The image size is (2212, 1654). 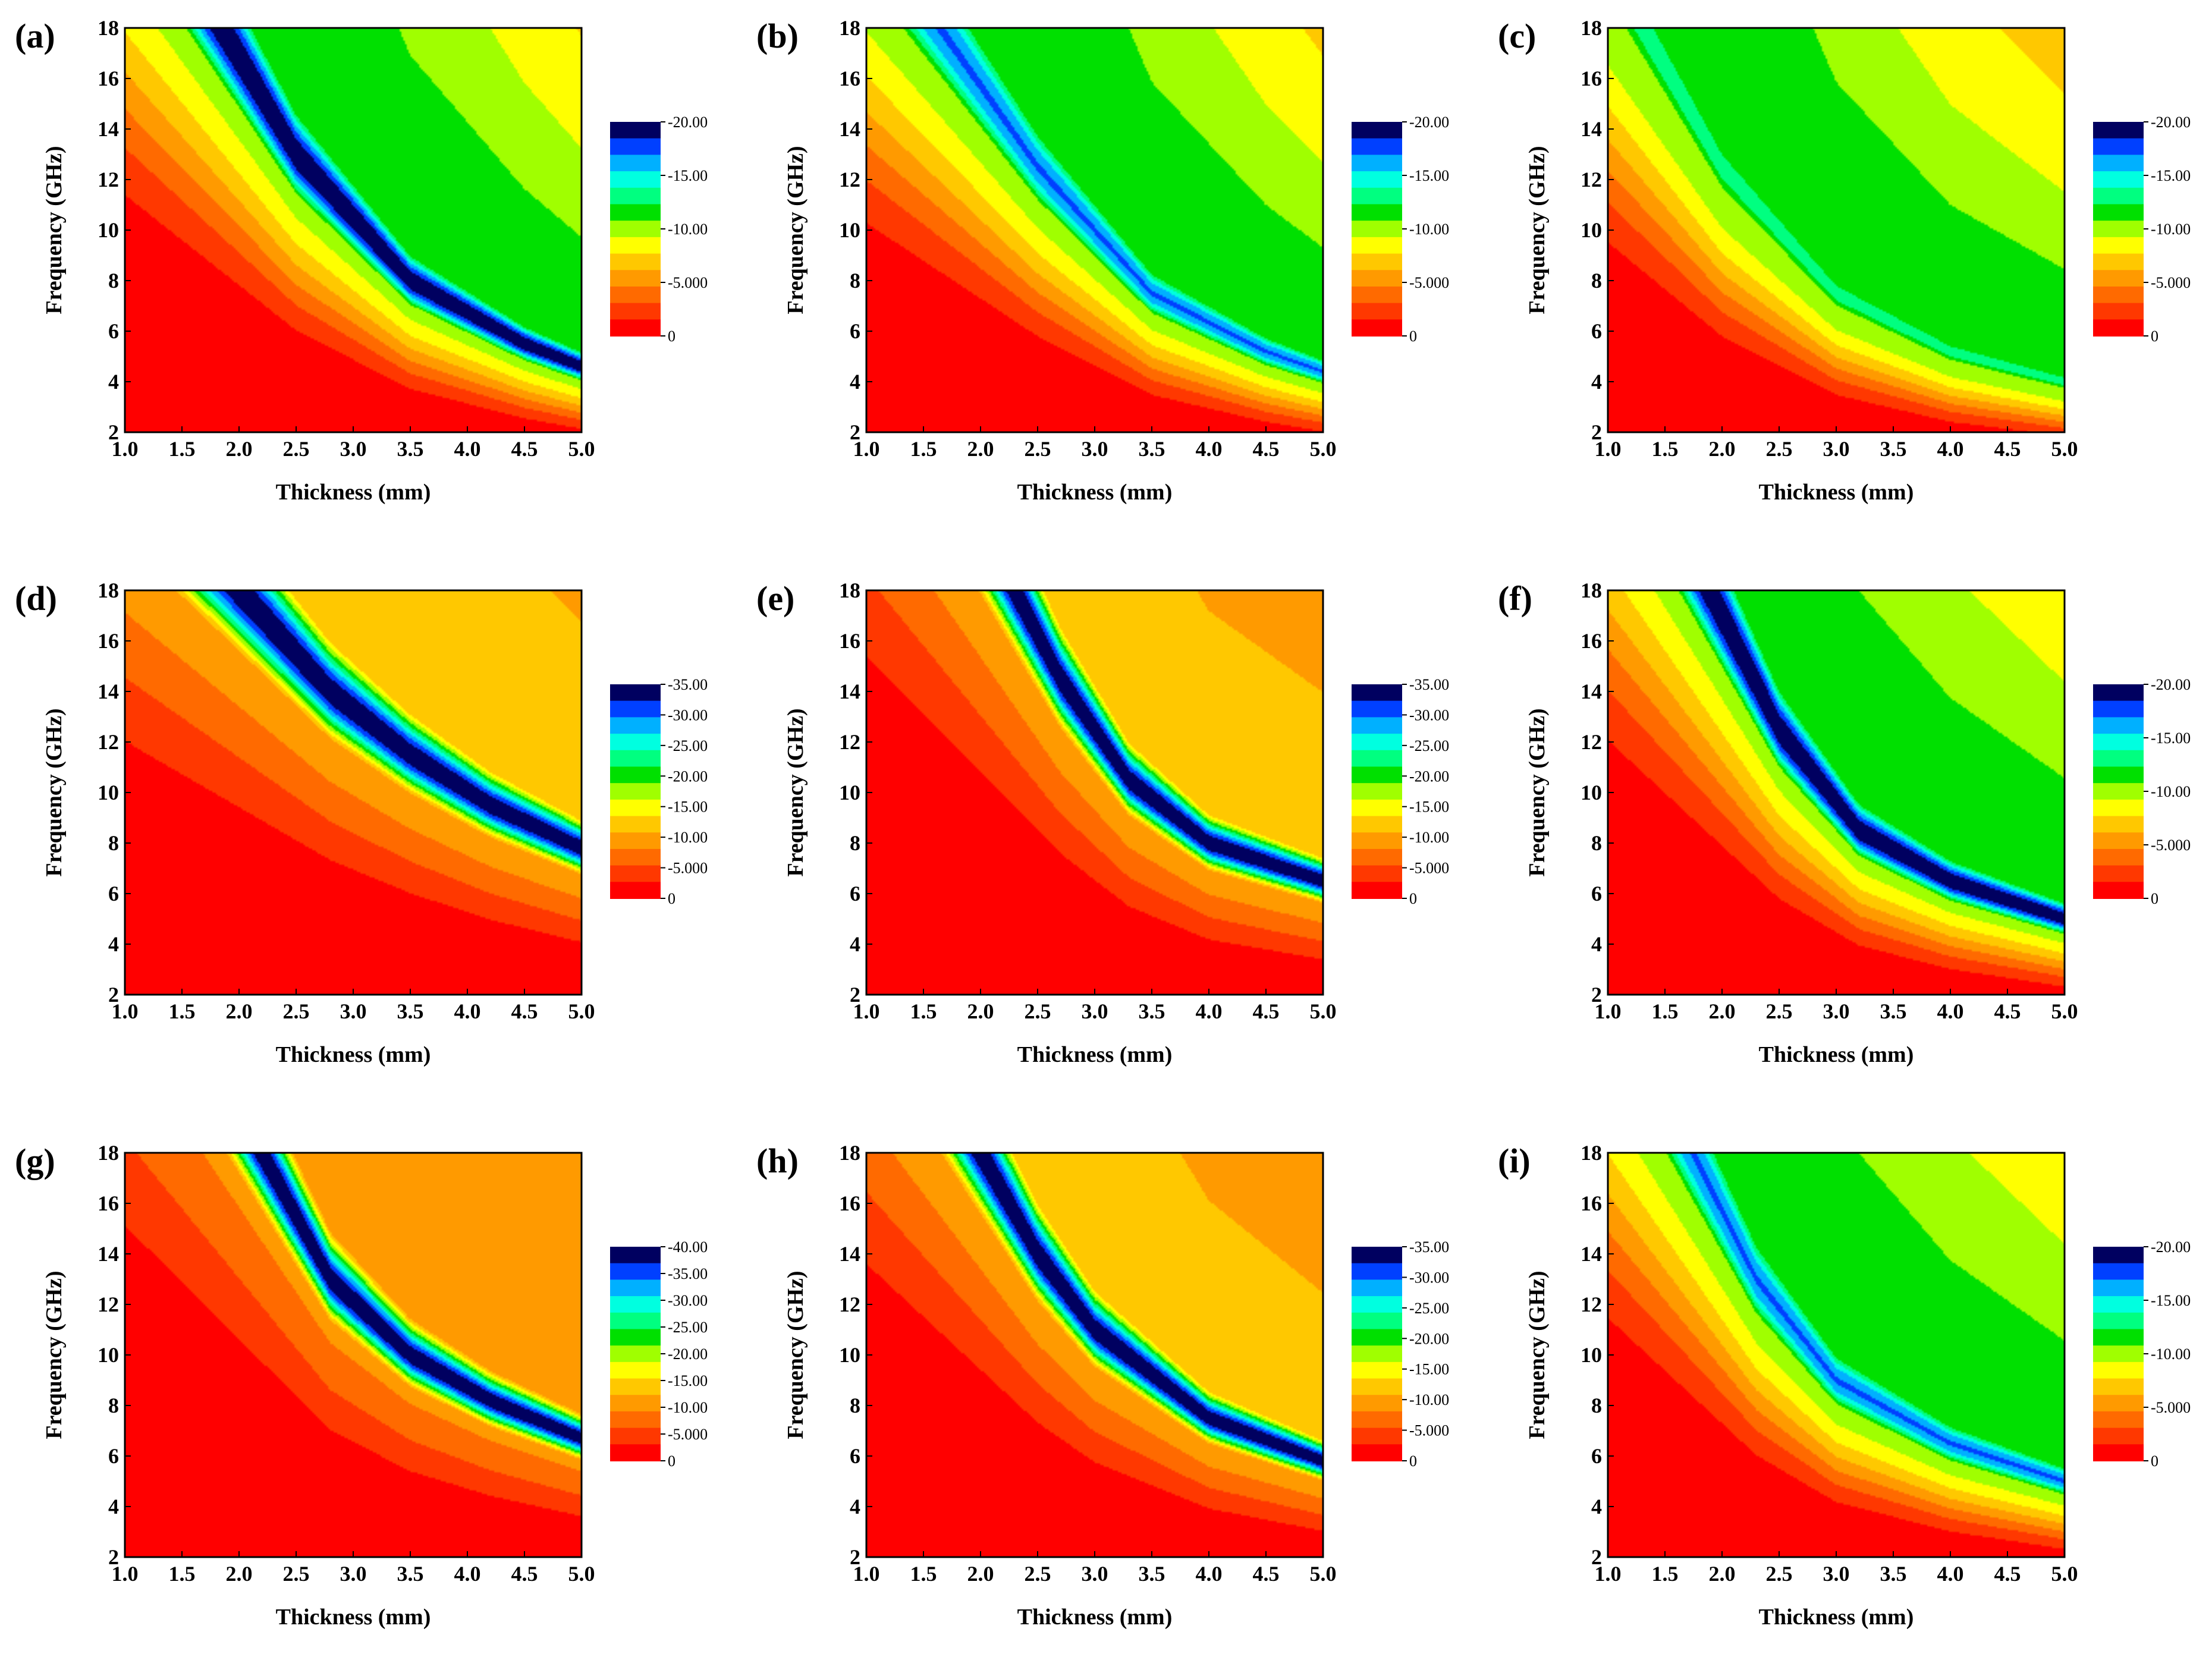 I want to click on colorbar-tick-label: -35.00, so click(x=688, y=684).